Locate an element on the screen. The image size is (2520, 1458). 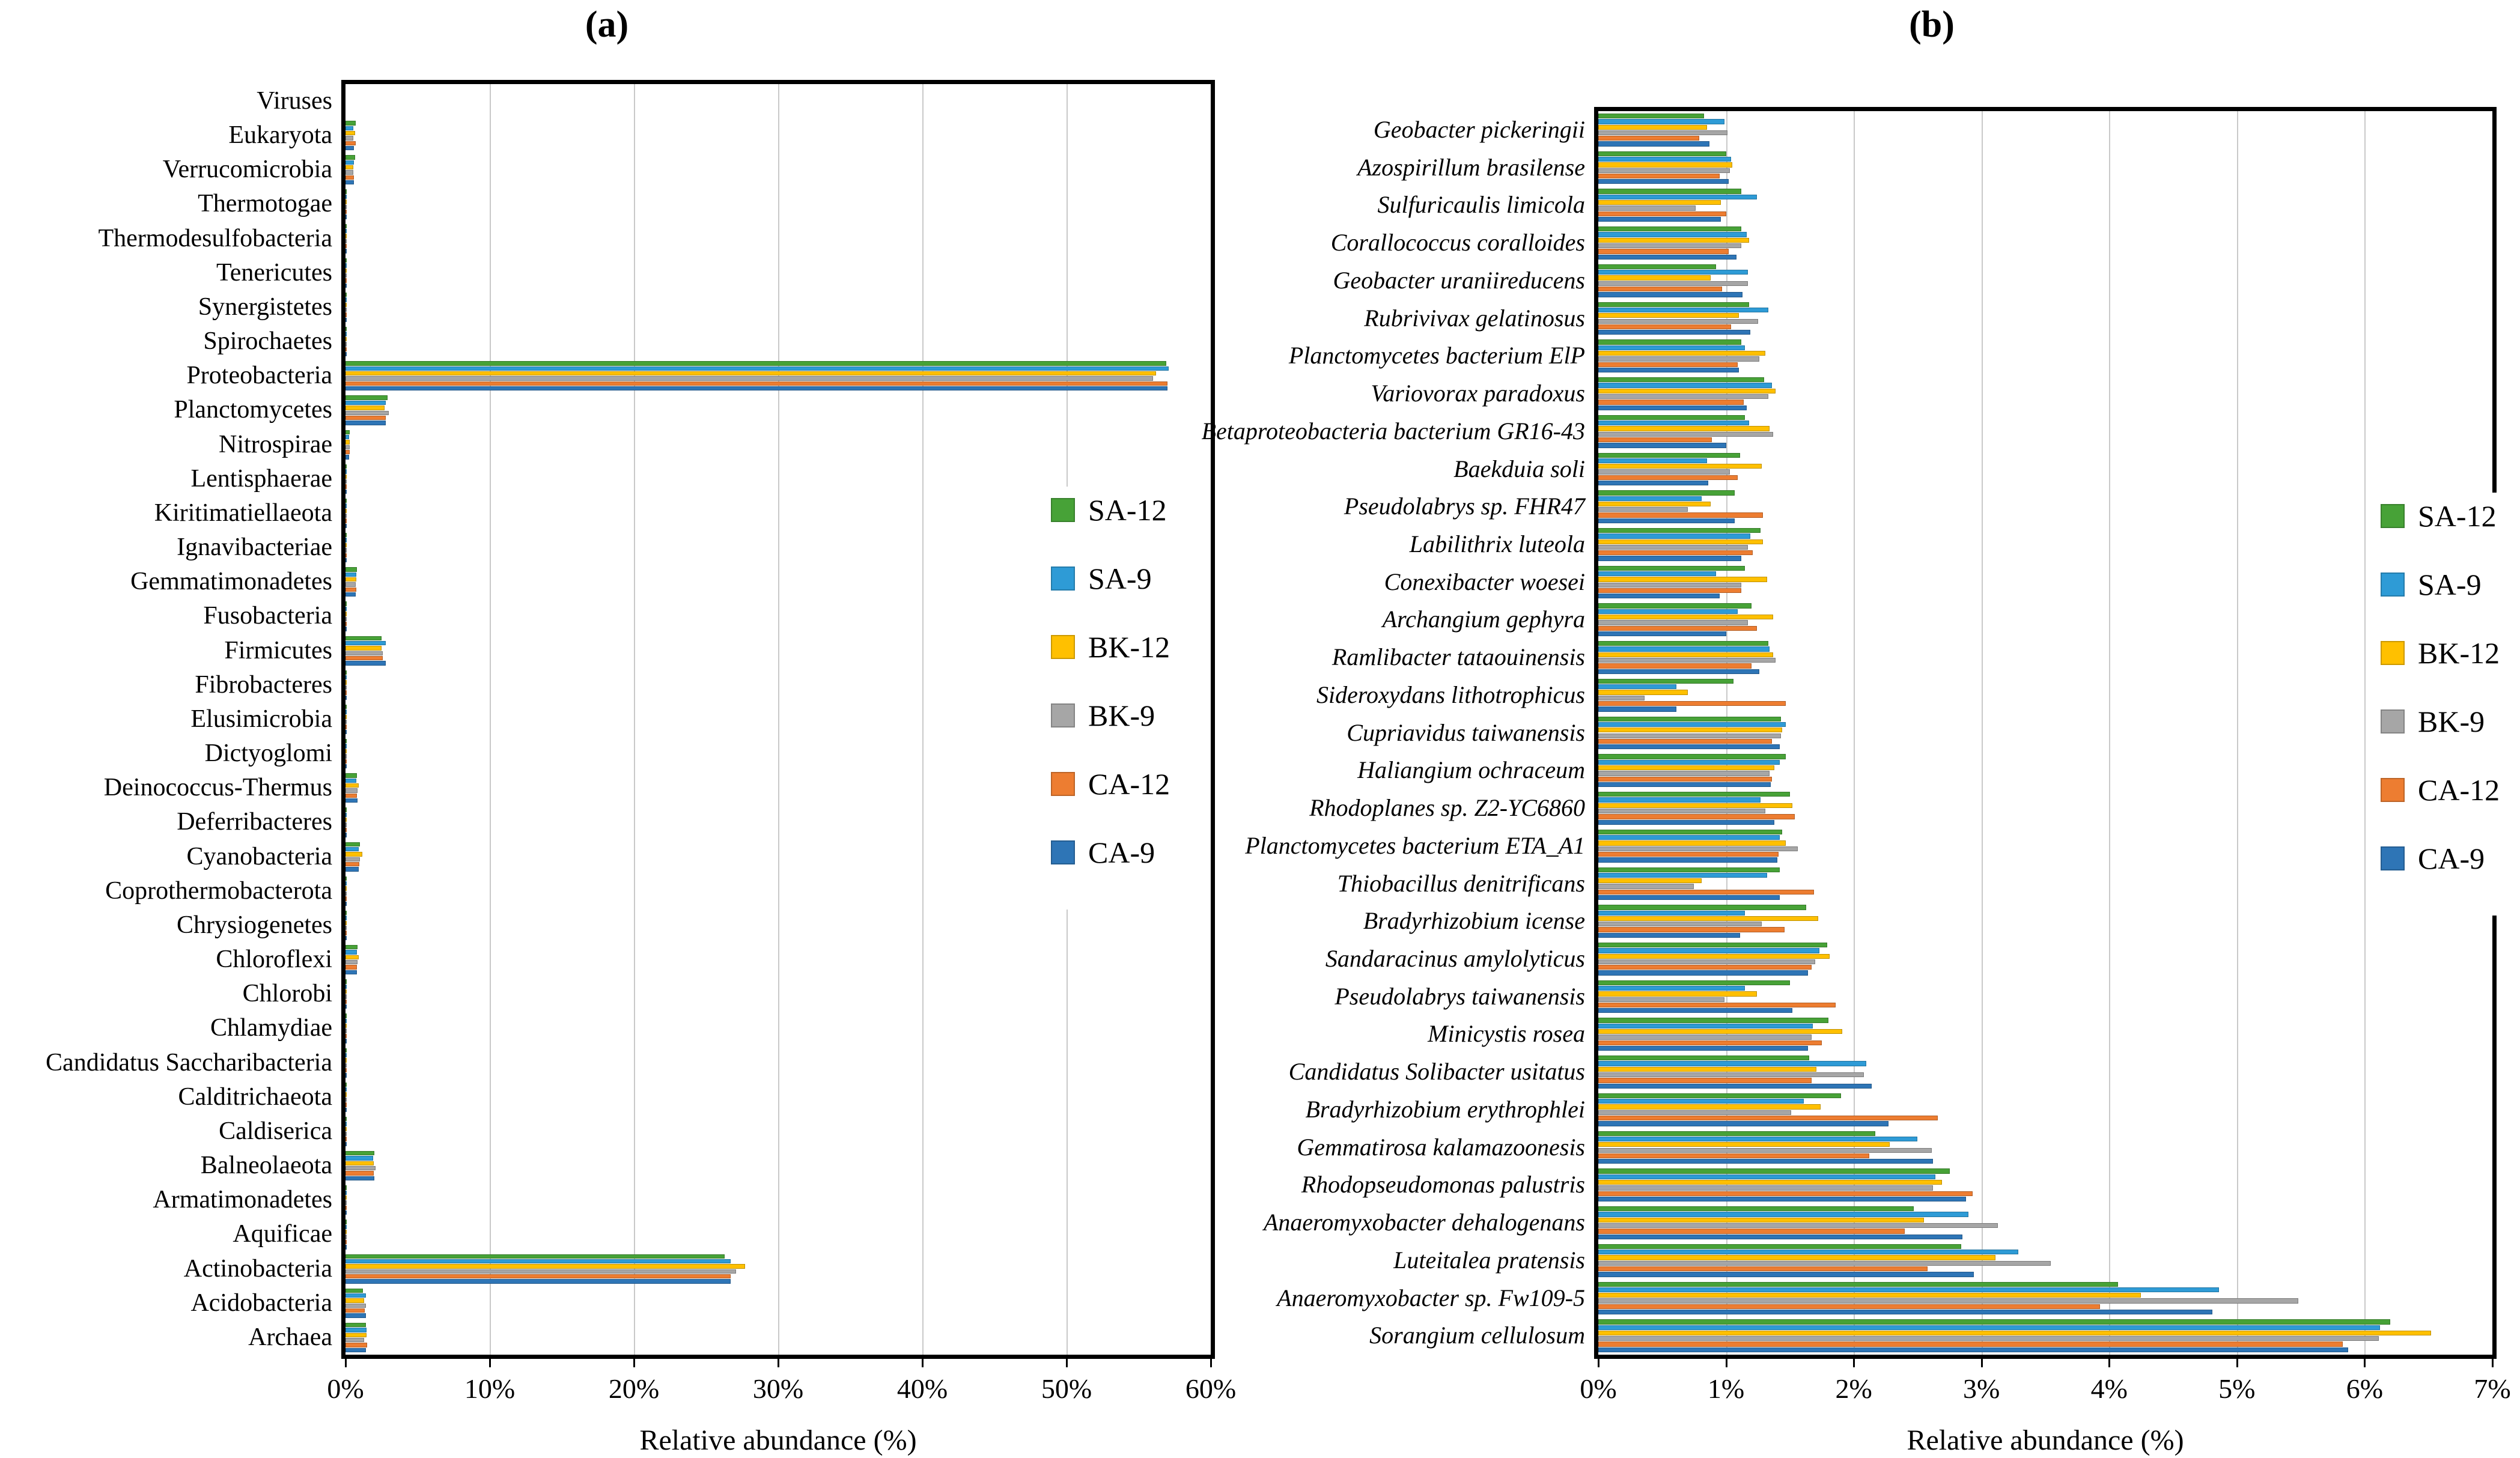
category-label: Geobacter pickeringii is located at coordinates (1479, 129).